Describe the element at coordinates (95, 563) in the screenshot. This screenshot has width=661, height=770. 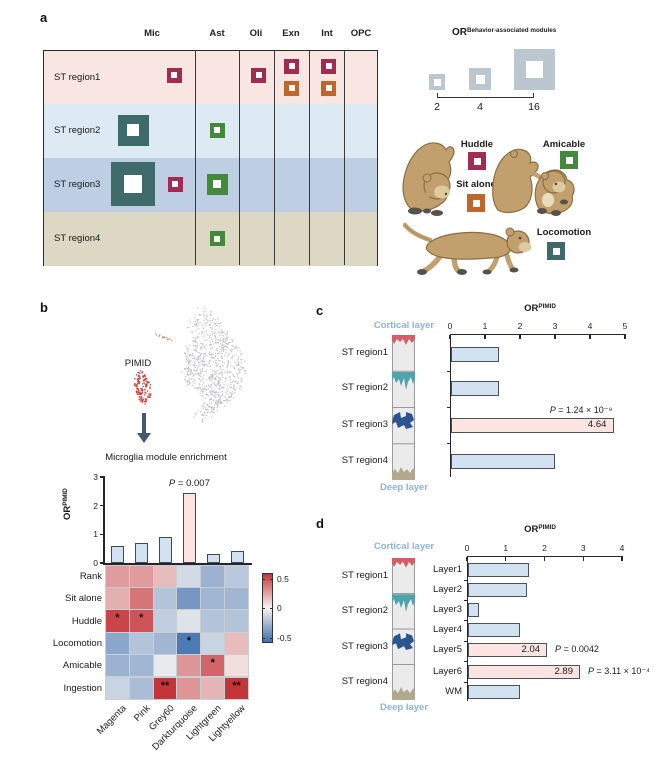
I see `y-tick-label: 0` at that location.